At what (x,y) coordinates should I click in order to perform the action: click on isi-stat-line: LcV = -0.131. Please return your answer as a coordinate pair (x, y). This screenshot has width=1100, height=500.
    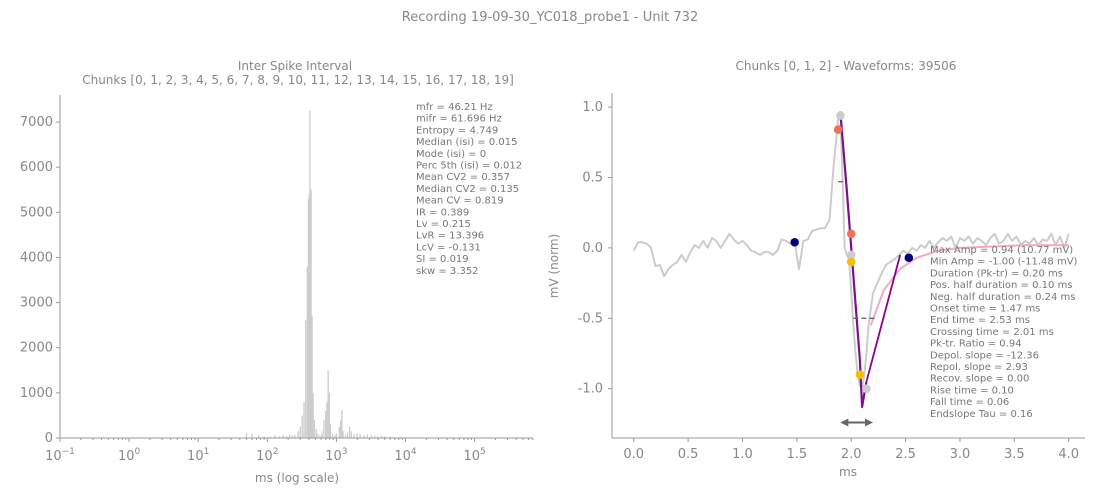
    Looking at the image, I should click on (448, 247).